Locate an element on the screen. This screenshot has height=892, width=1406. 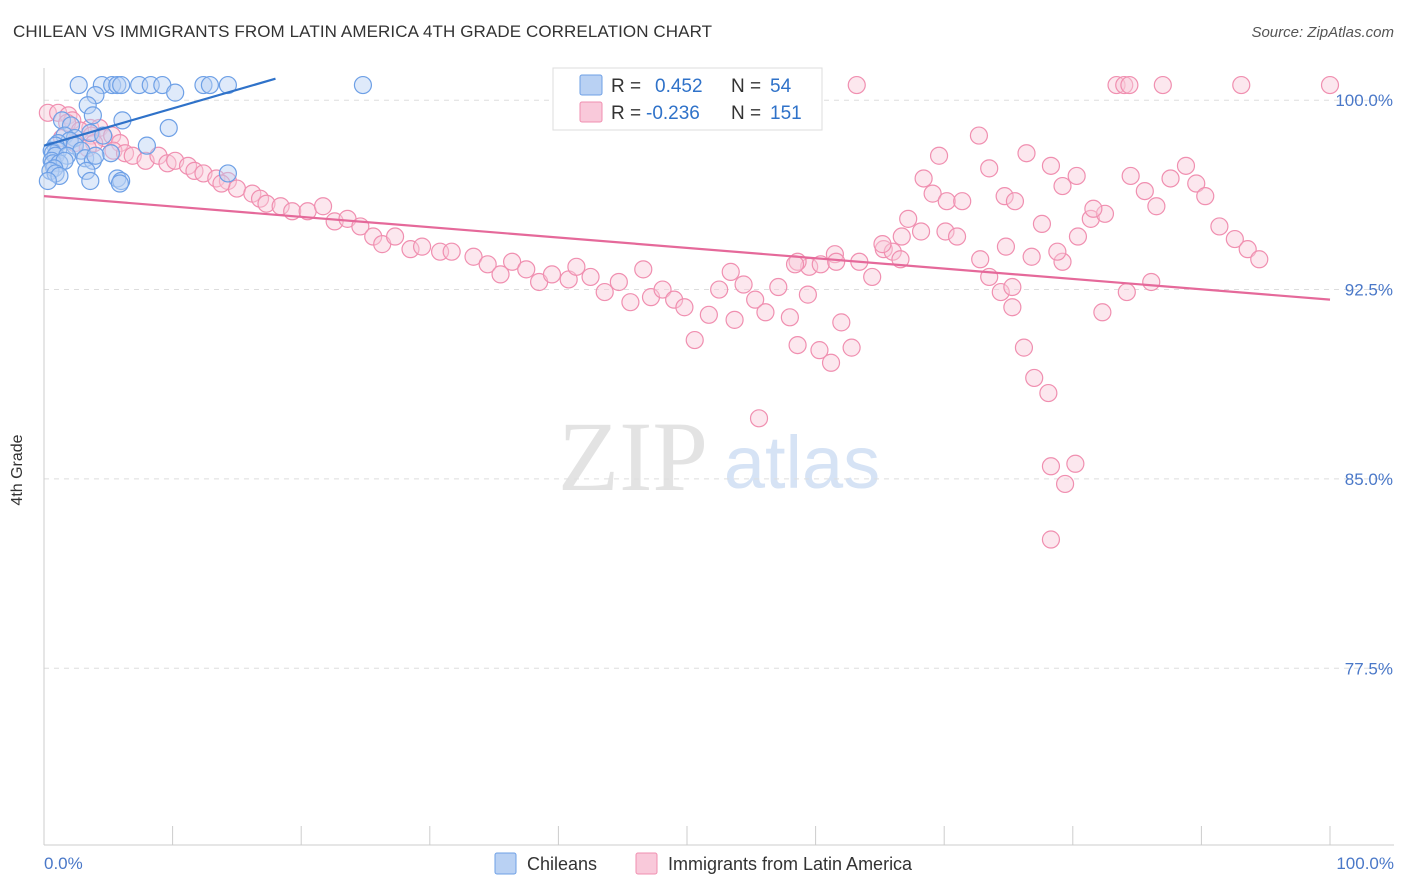
watermark-atlas: atlas is located at coordinates (802, 462).